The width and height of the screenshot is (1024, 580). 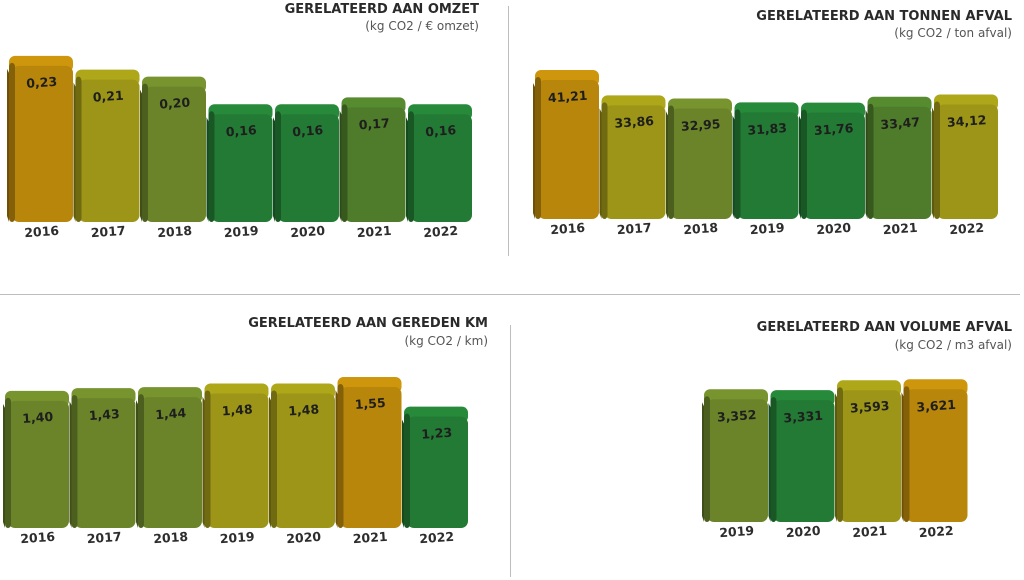 I want to click on data-label: 0,20, so click(x=175, y=103).